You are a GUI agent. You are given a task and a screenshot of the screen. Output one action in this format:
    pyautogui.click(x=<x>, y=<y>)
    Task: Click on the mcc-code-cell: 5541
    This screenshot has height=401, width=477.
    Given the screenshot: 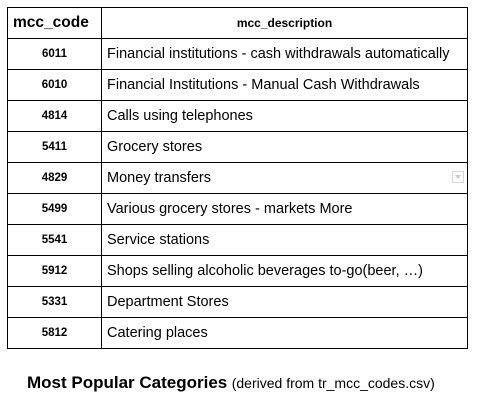 What is the action you would take?
    pyautogui.click(x=54, y=240)
    